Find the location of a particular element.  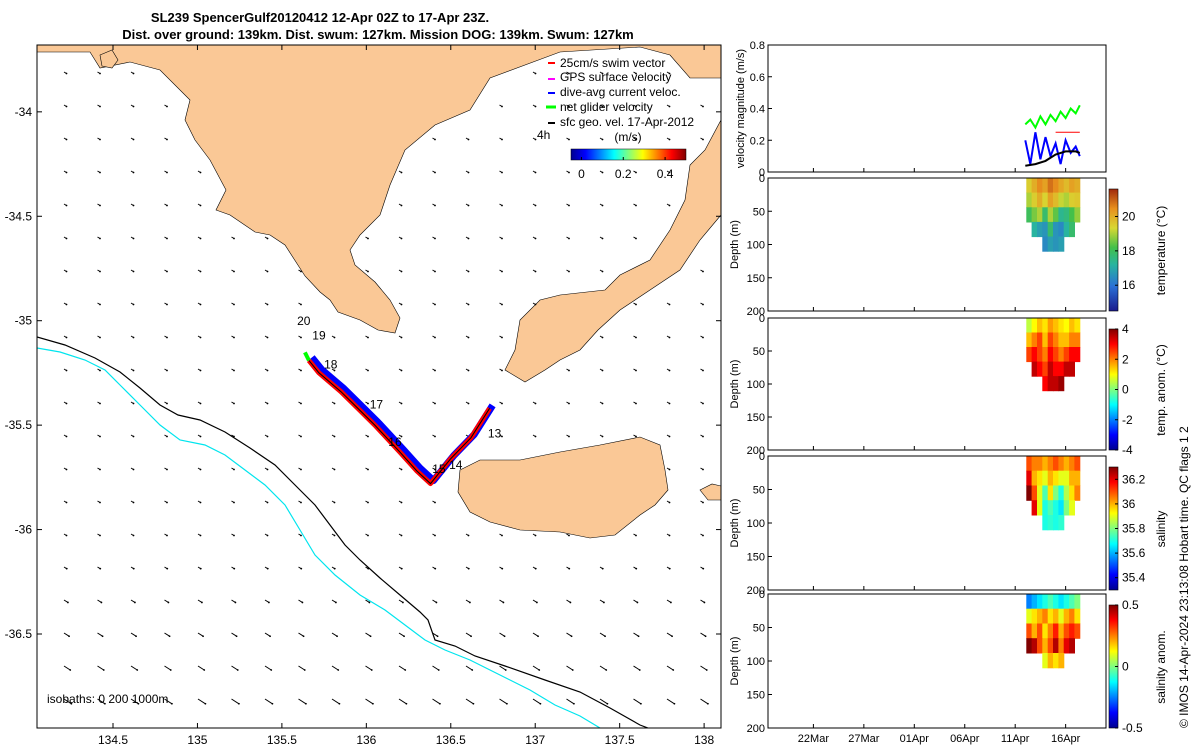

panel-colorbar-tick-label: 16 is located at coordinates (1129, 285).